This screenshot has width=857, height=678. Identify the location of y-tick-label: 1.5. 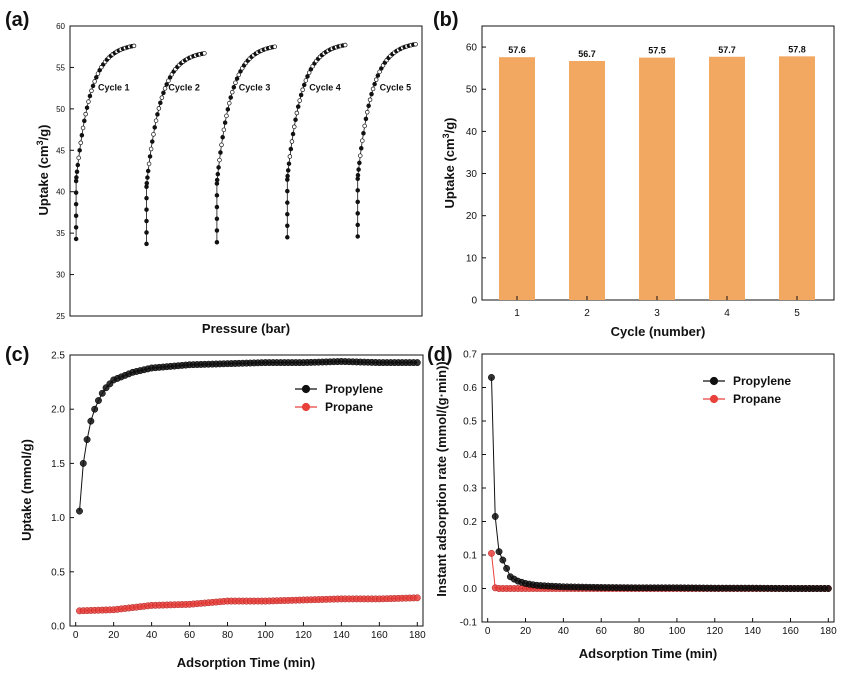
(58, 464).